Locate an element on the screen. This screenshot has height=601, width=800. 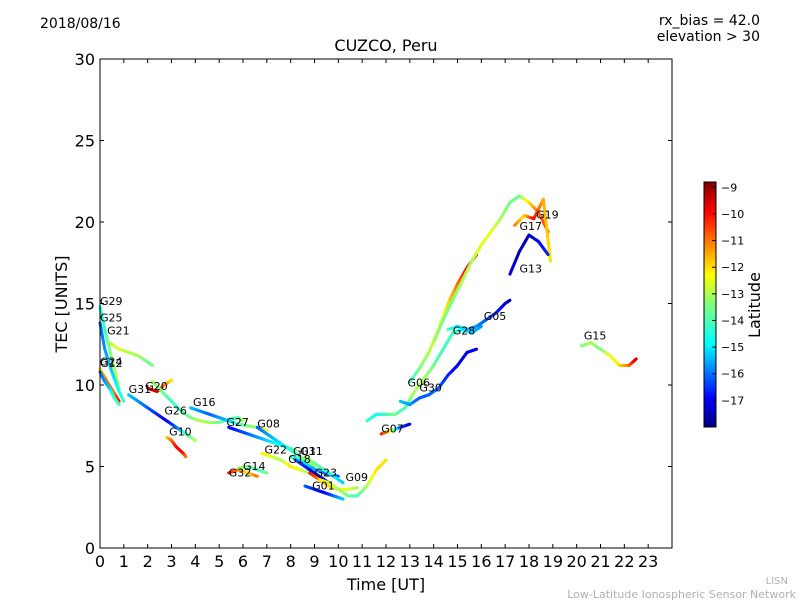
x-tick-label: 23 is located at coordinates (648, 561).